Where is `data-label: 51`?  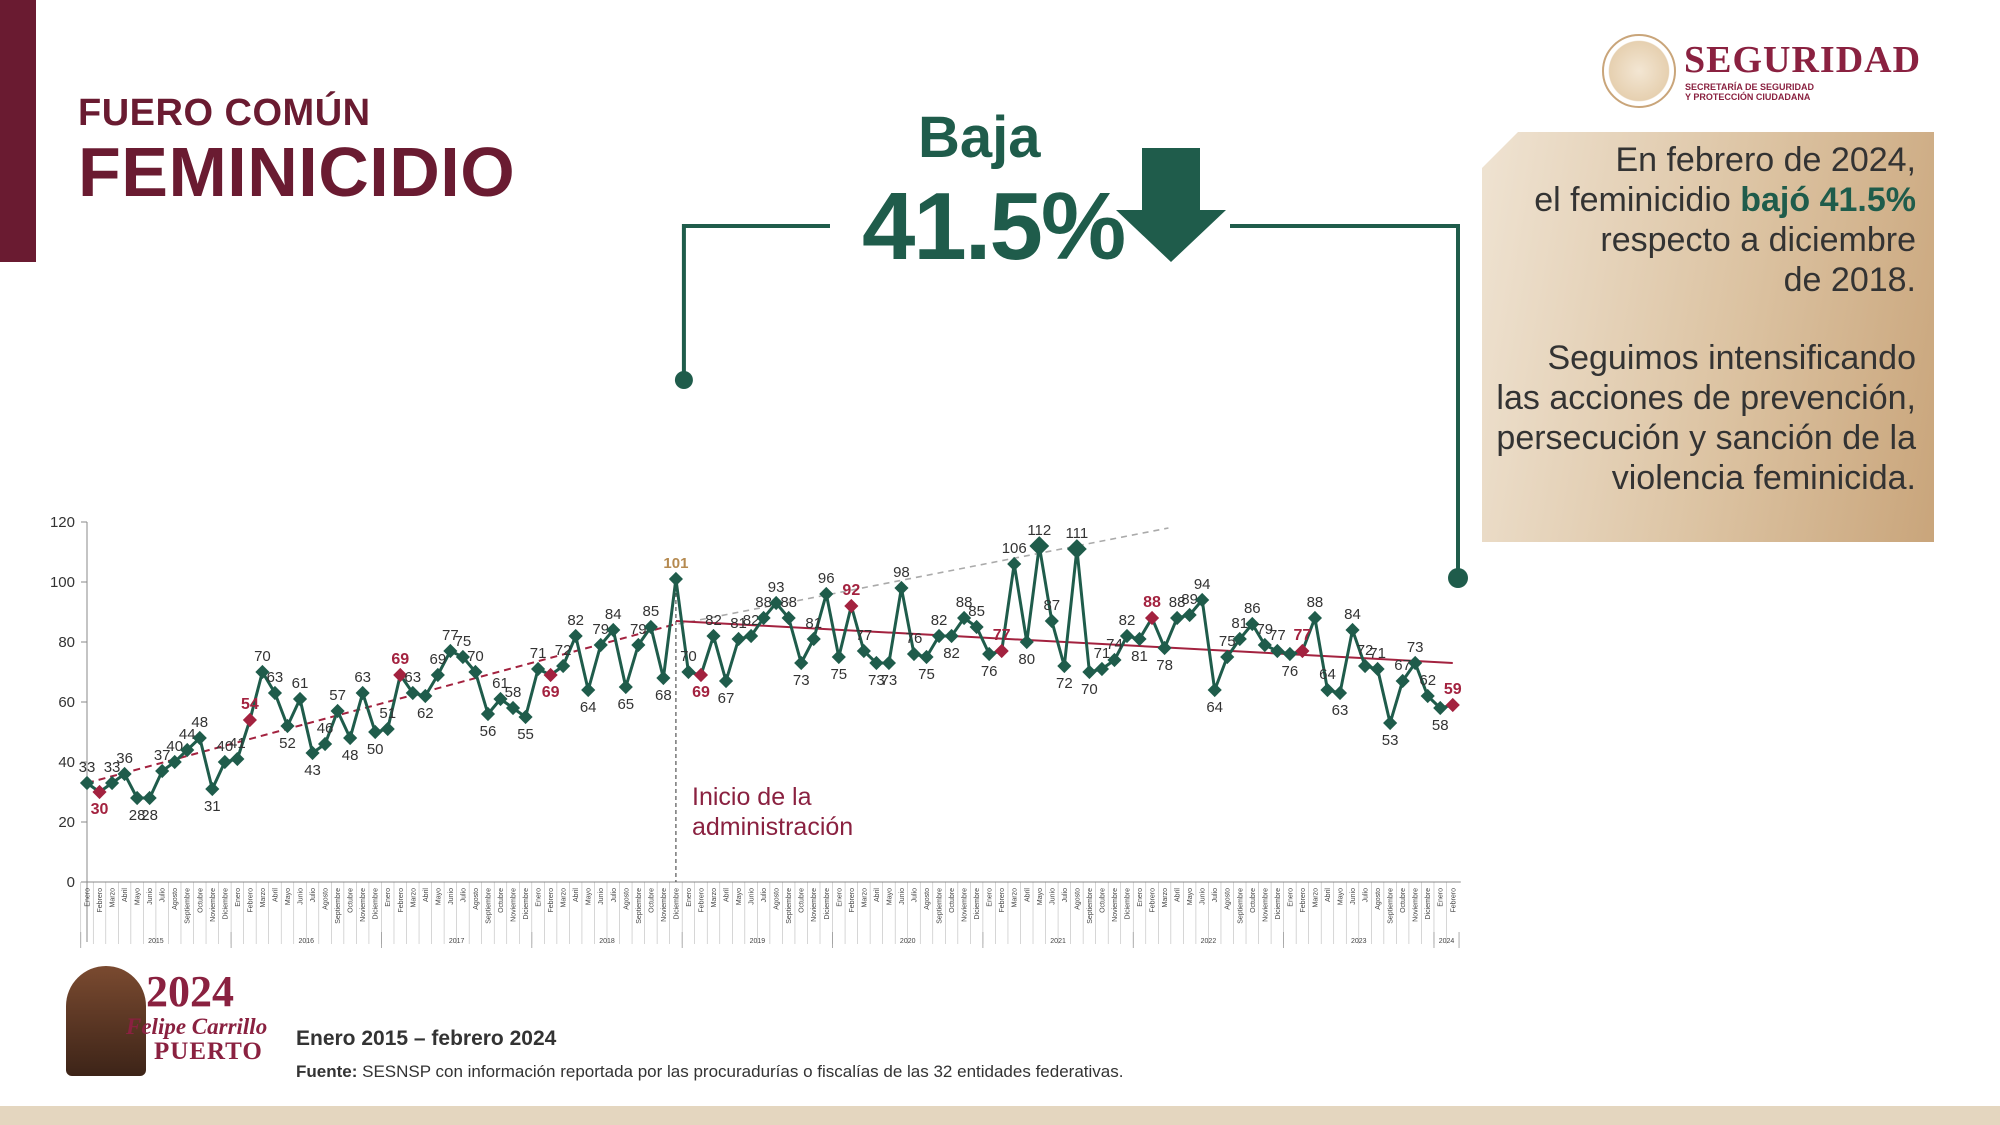 data-label: 51 is located at coordinates (387, 713).